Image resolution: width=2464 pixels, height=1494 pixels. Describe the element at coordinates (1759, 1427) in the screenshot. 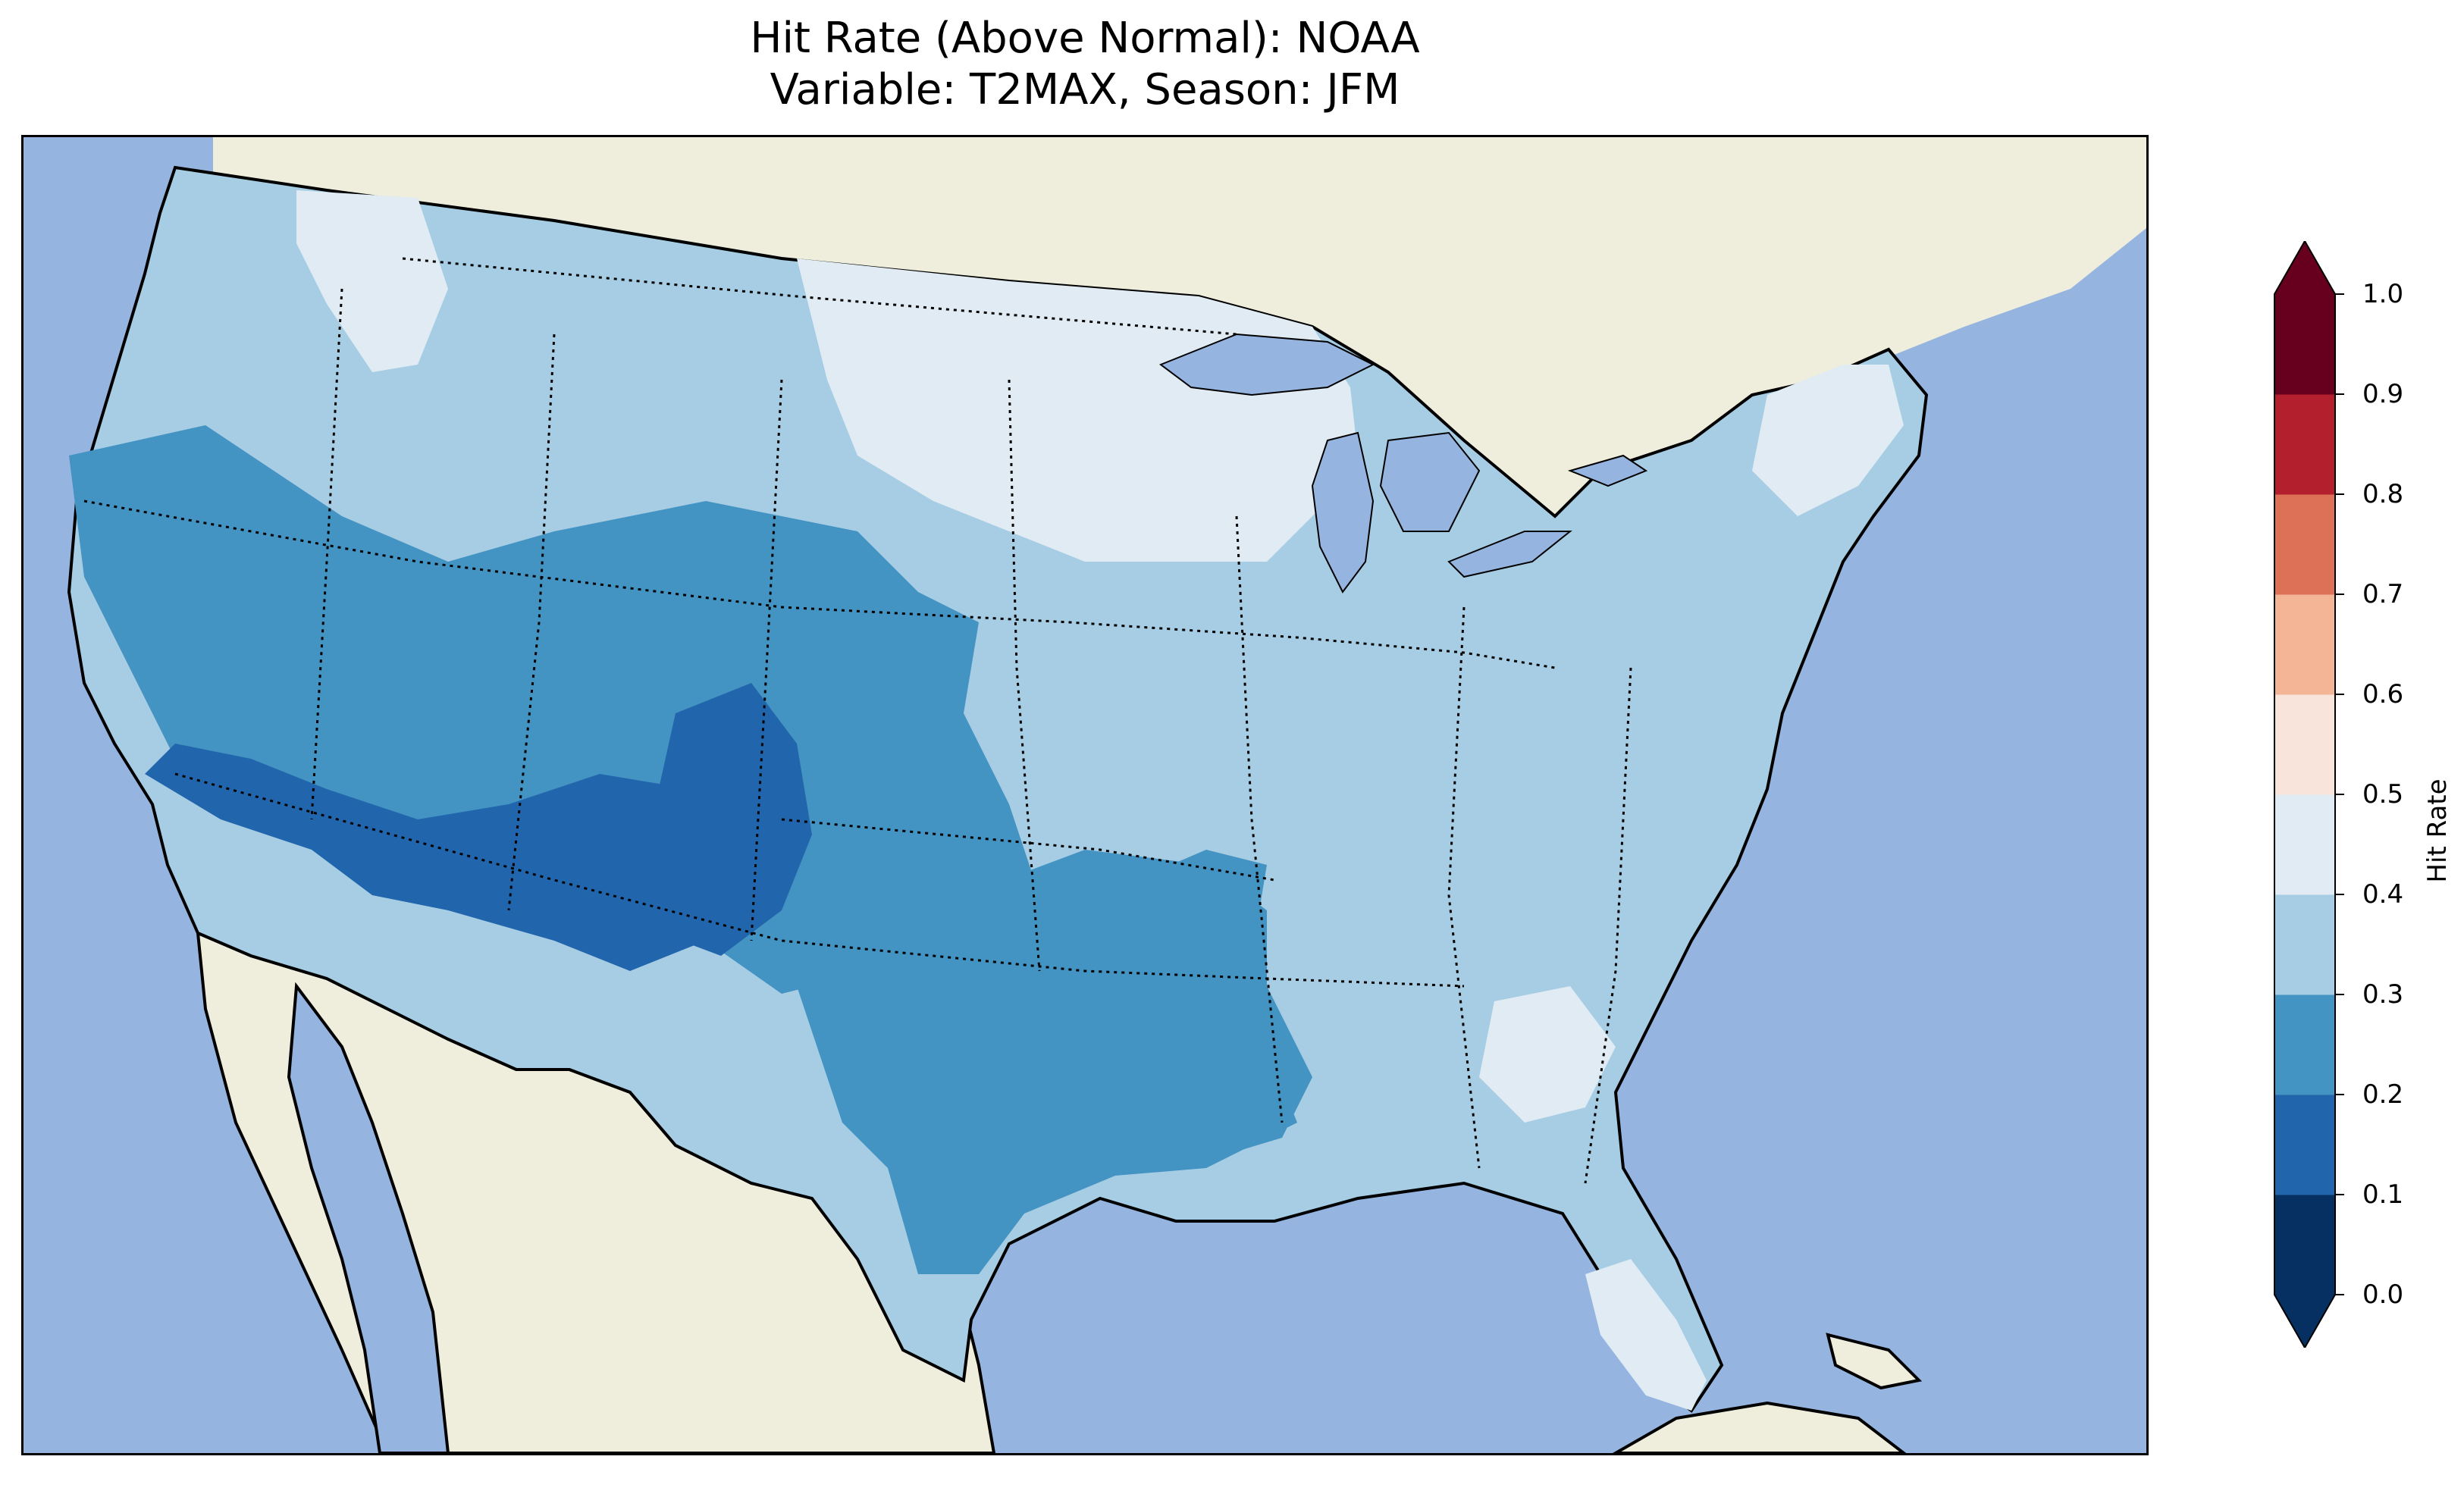

I see `yucatan-land` at that location.